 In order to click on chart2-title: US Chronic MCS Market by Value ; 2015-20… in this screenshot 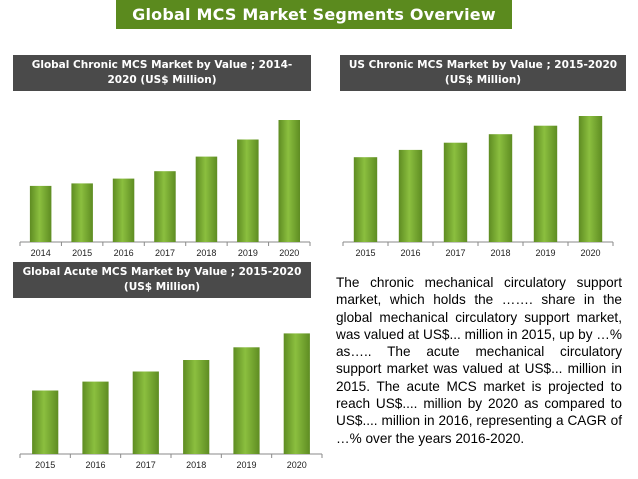, I will do `click(483, 73)`.